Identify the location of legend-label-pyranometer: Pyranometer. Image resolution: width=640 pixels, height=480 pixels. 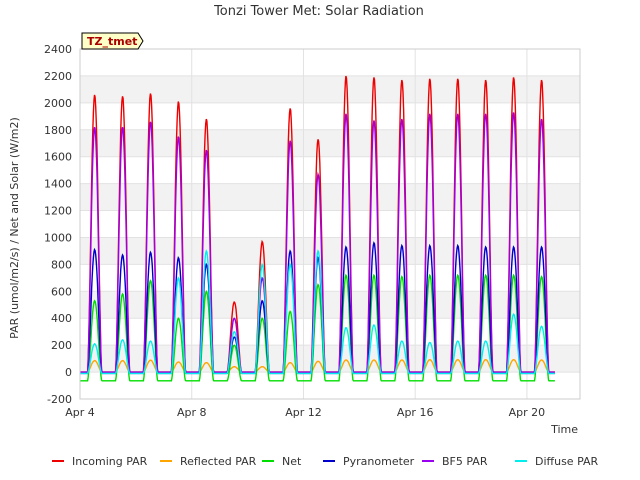
(379, 461).